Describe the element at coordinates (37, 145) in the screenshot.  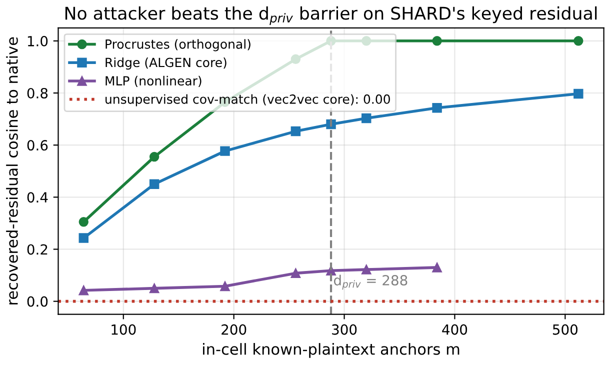
I see `y-tick-label: 0.6` at that location.